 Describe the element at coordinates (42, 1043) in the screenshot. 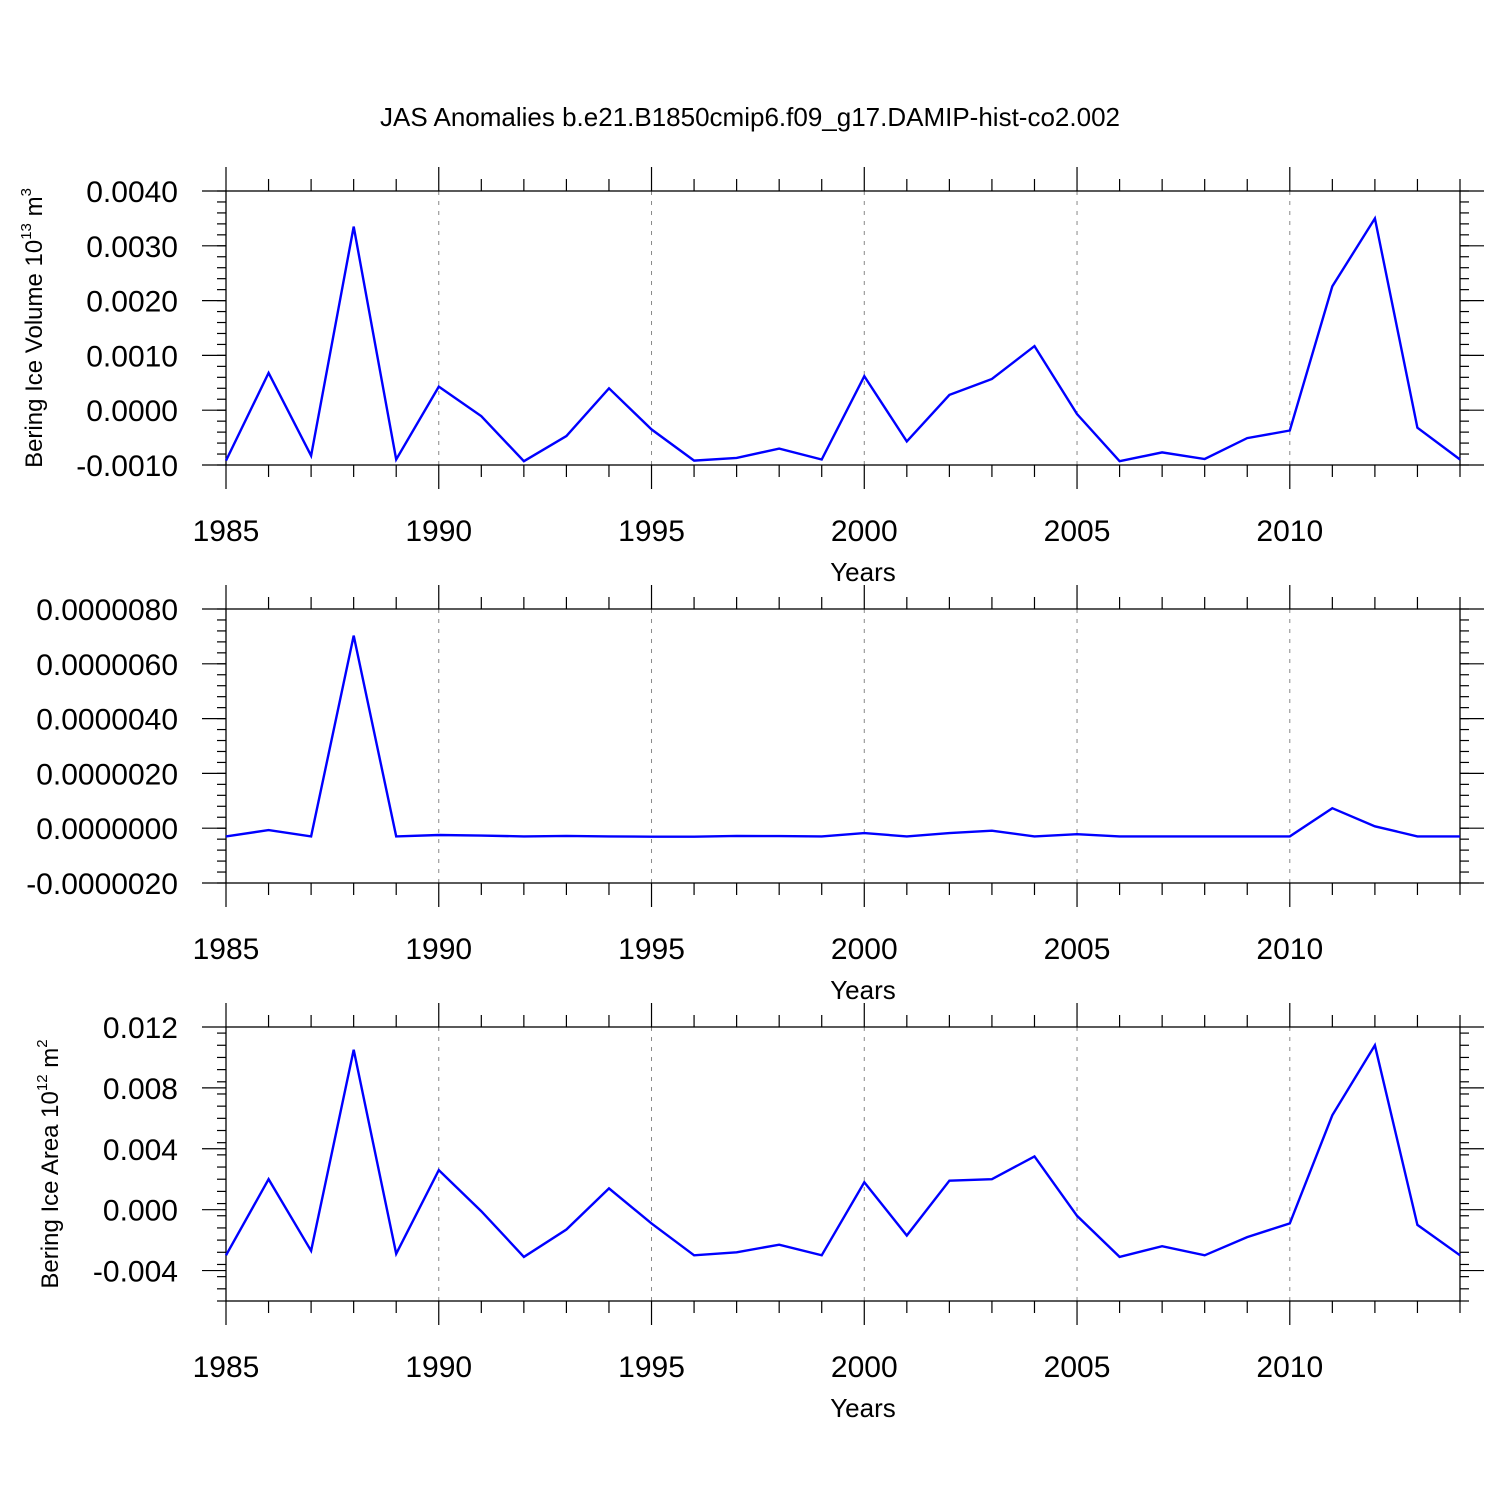

I see `y-axis-label-unit-exponent: 2` at that location.